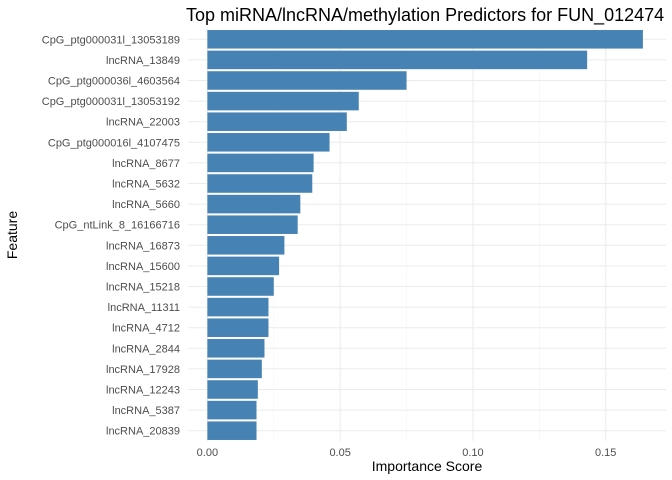 The image size is (672, 480). Describe the element at coordinates (117, 226) in the screenshot. I see `feature-label: CpG_ntLink_8_16166716` at that location.